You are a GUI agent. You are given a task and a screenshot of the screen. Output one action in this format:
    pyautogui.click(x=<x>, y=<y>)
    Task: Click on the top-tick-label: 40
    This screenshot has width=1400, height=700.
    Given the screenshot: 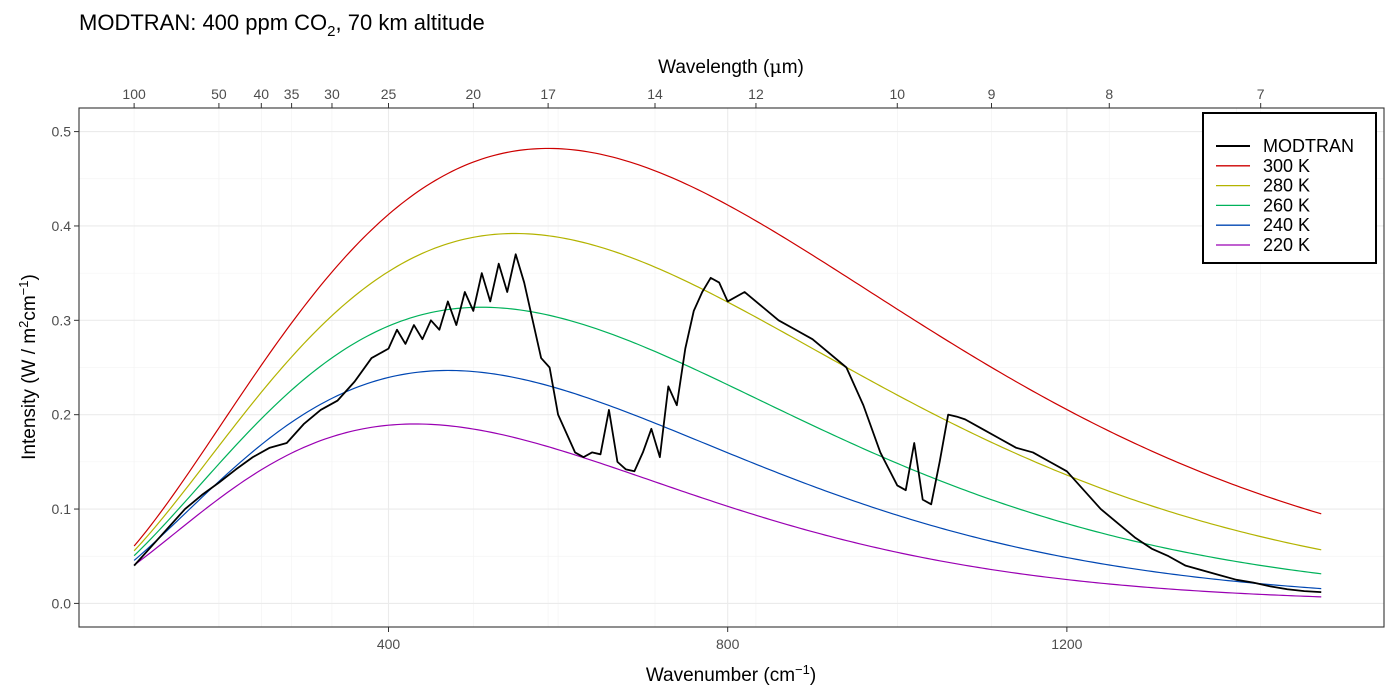 What is the action you would take?
    pyautogui.click(x=262, y=94)
    